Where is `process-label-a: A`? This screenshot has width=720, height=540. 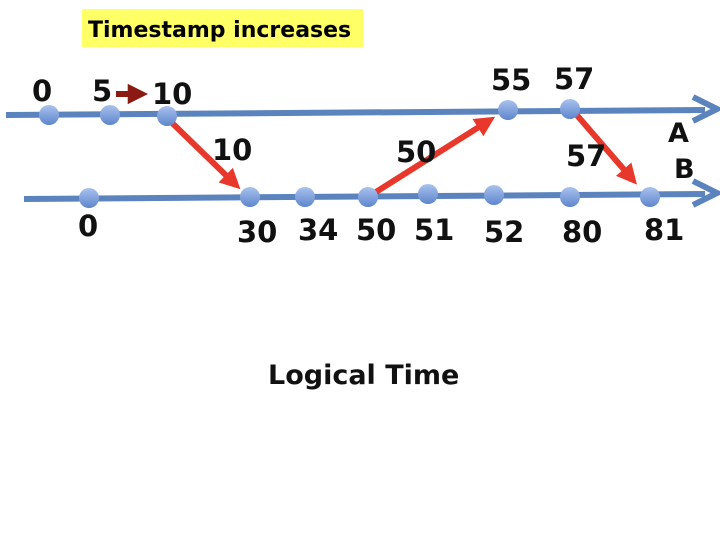
process-label-a: A is located at coordinates (678, 133).